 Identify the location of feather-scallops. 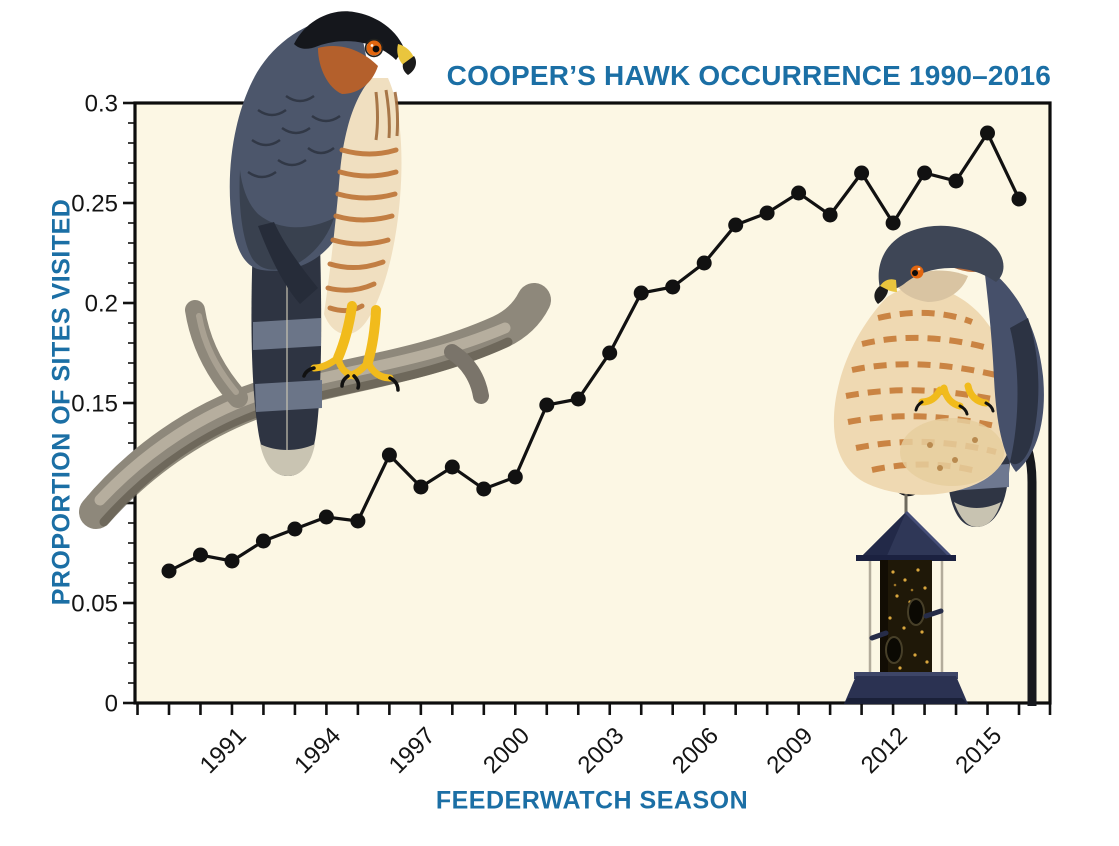
(294, 136).